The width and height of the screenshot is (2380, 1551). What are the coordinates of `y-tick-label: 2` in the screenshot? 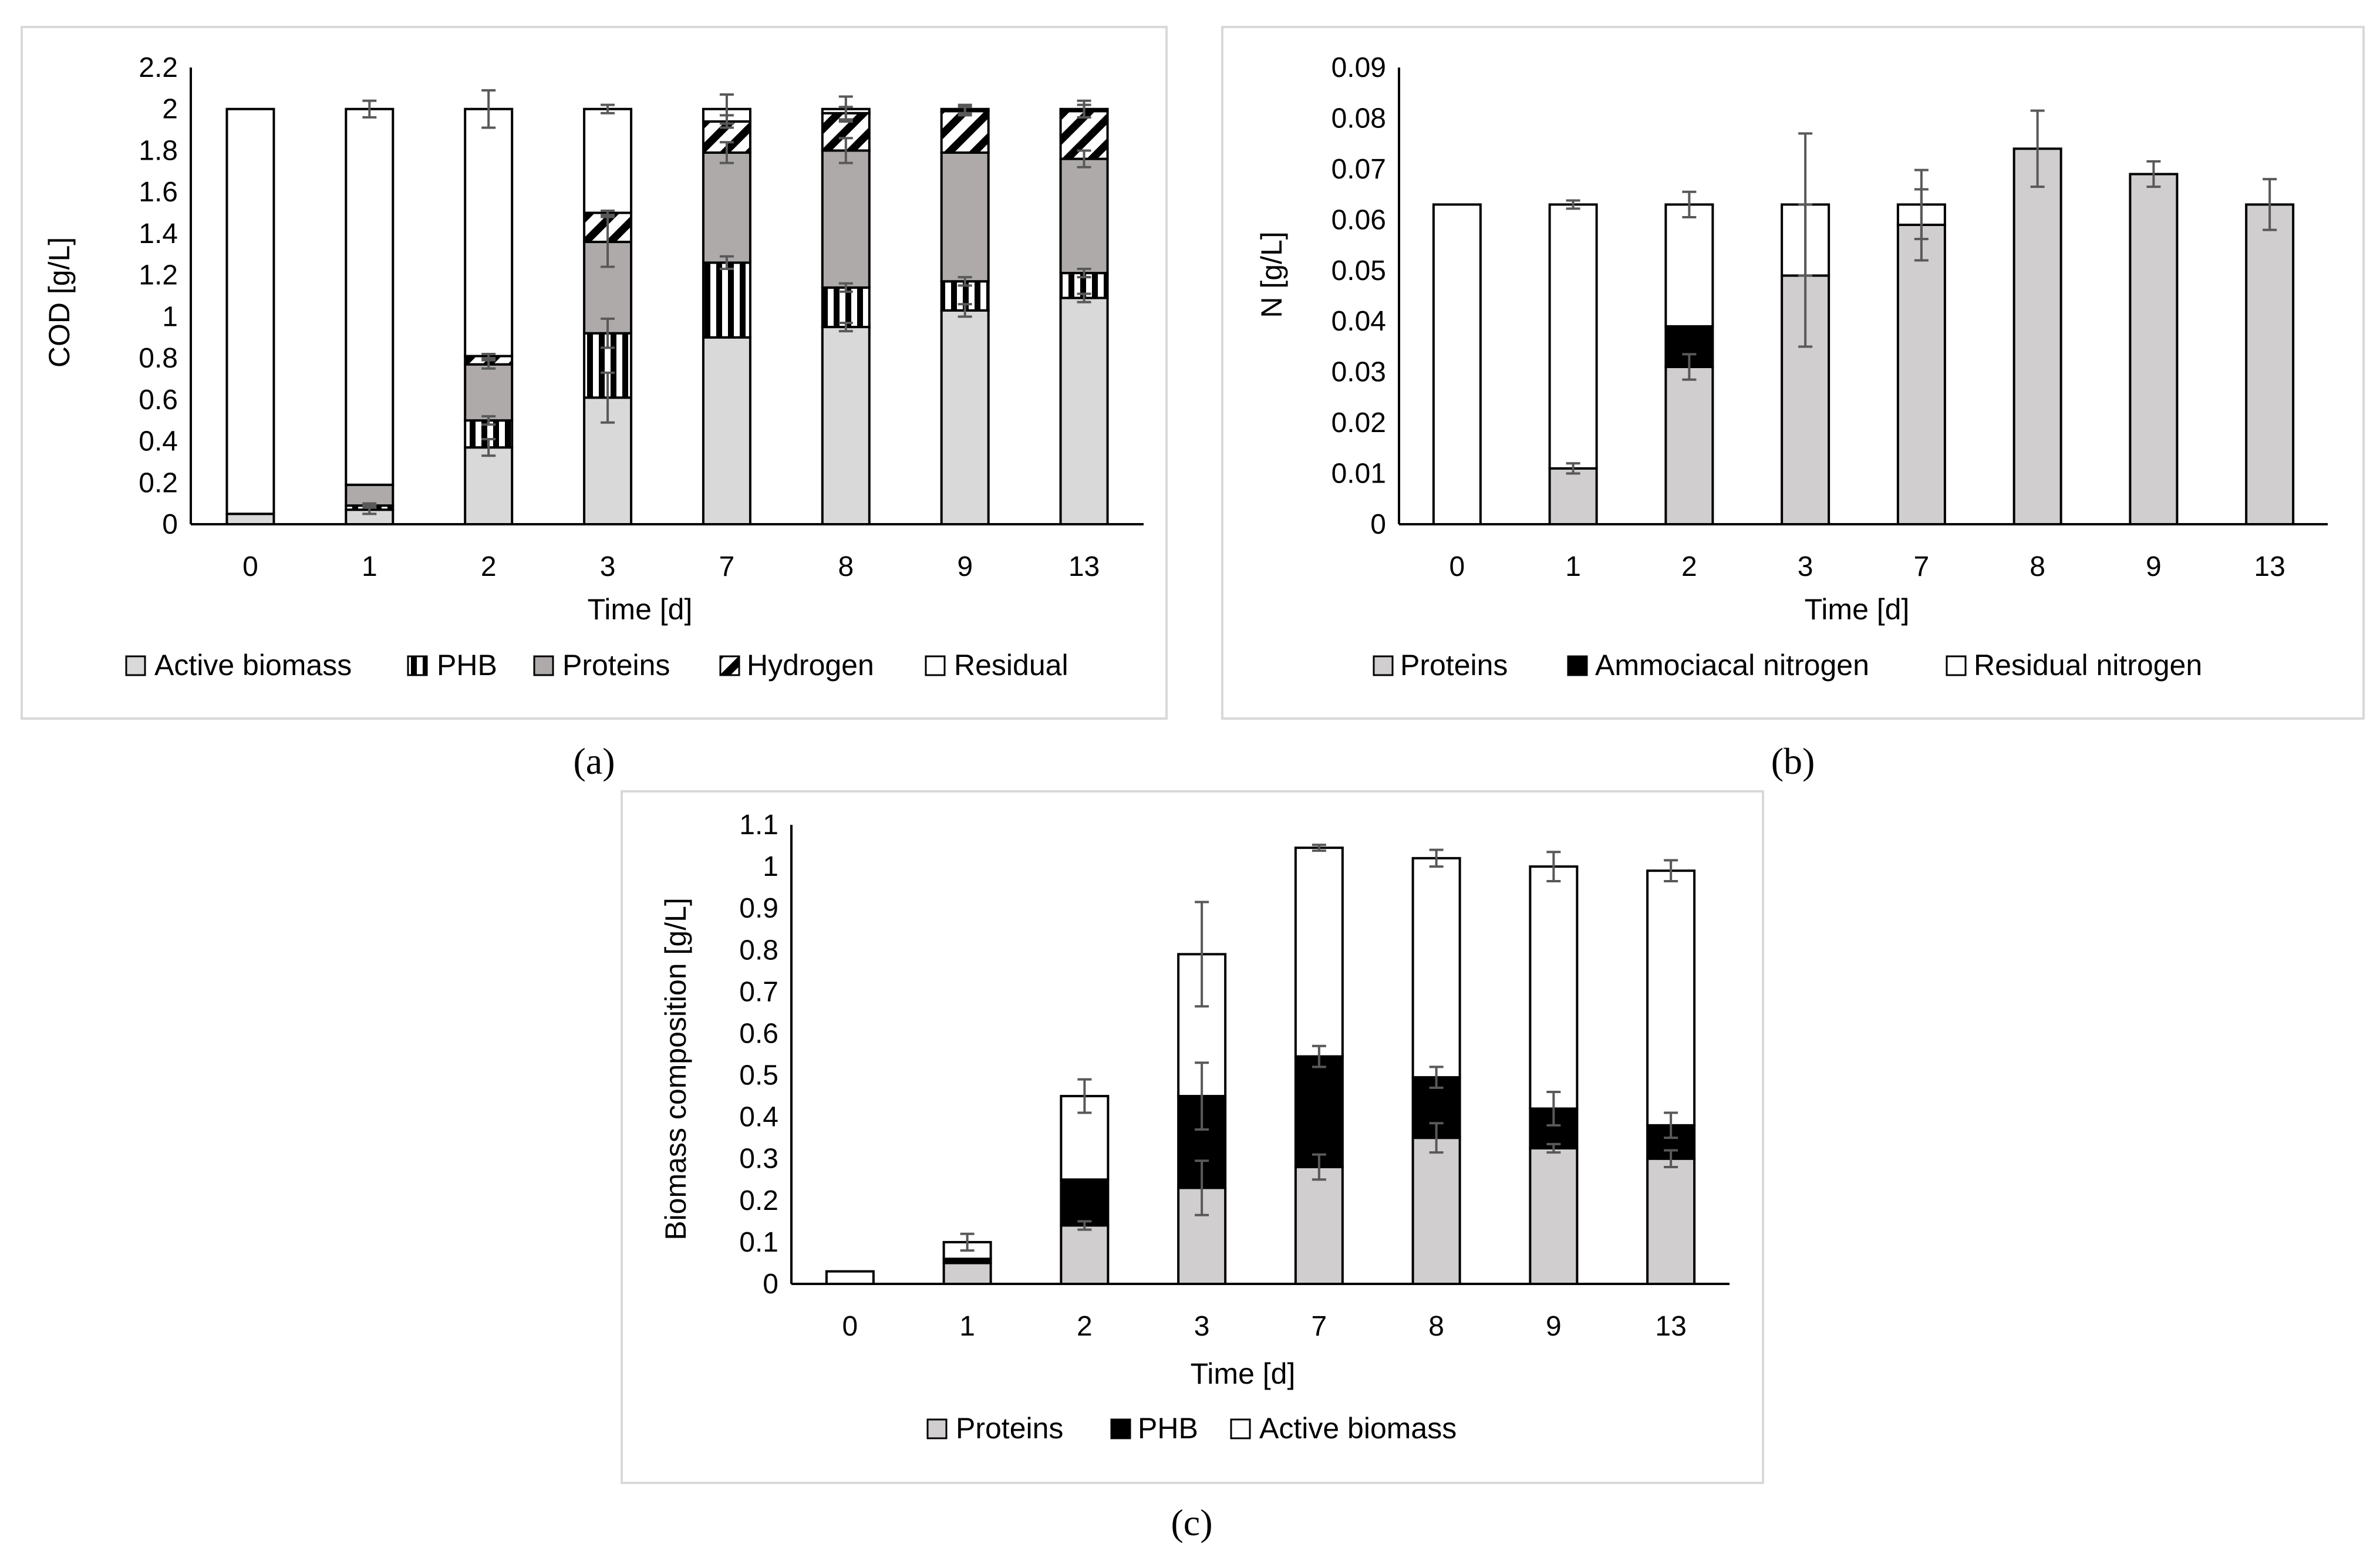 It's located at (170, 110).